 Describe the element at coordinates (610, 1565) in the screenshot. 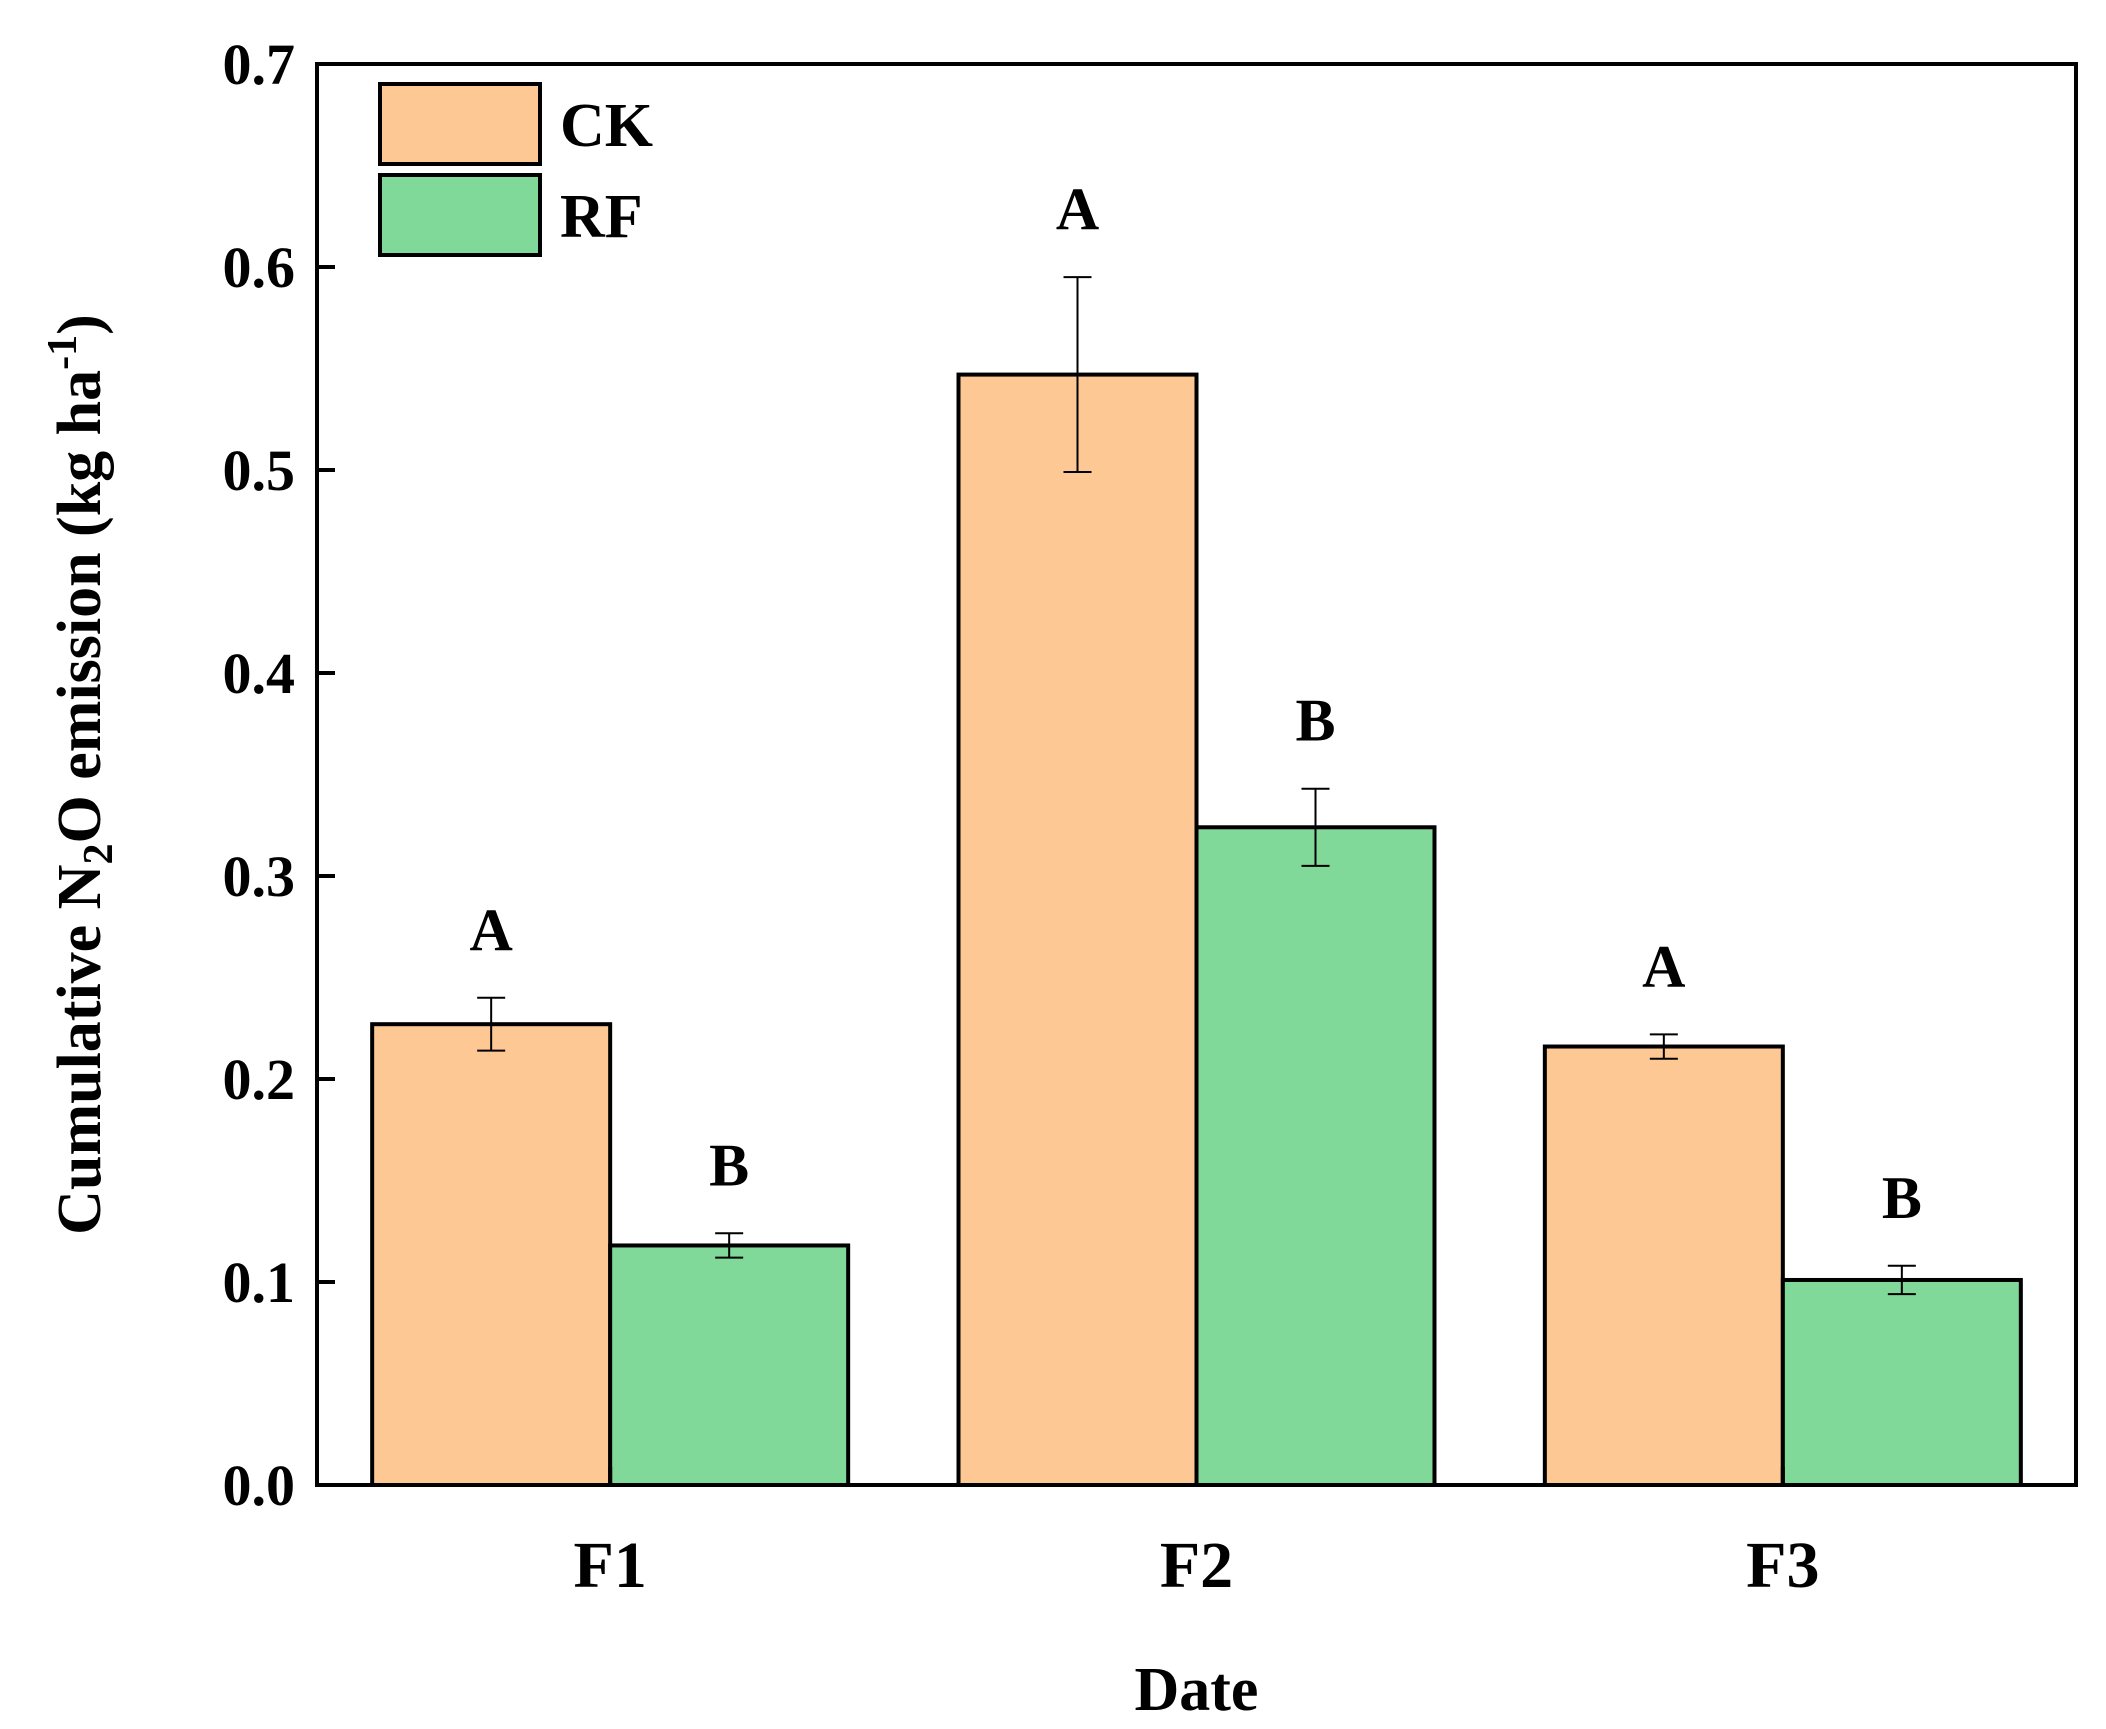

I see `x-tick-label: F1` at that location.